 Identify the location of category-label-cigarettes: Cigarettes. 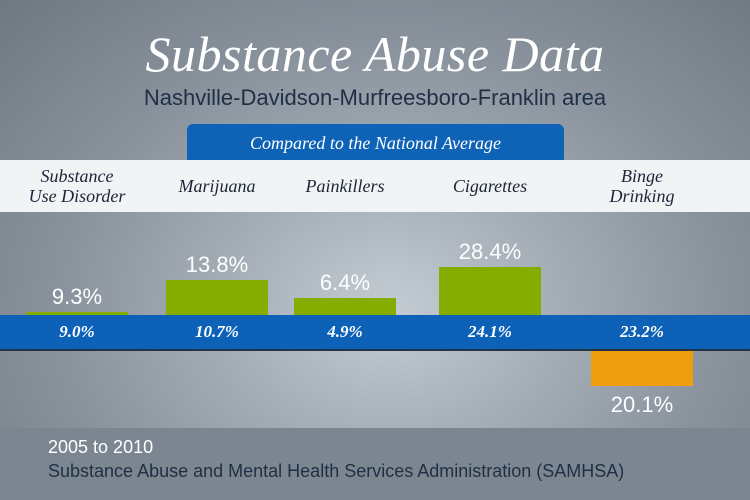
(490, 186).